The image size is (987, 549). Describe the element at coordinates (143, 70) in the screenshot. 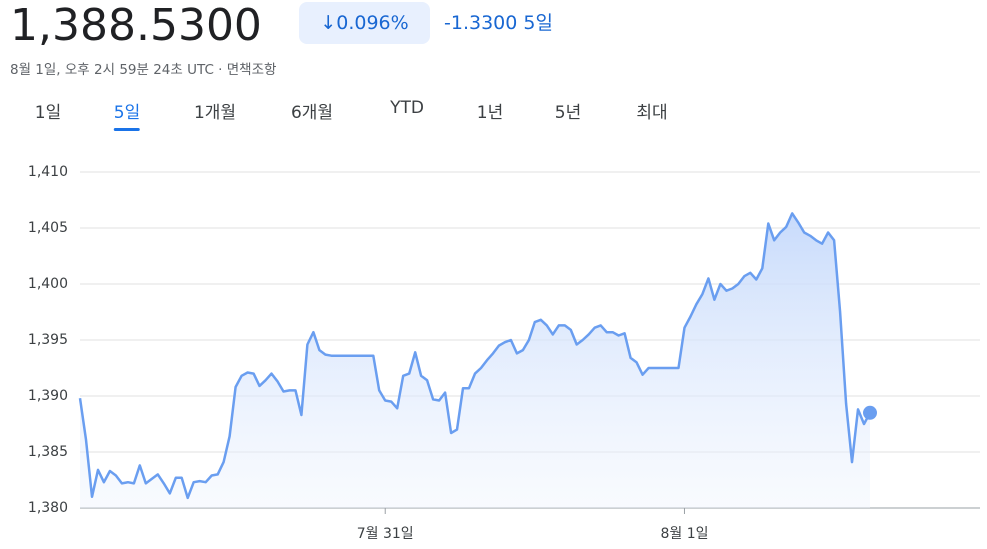

I see `timestamp: 8월 1일, 오후 2시 59분 24초 UTC · 면책조항` at that location.